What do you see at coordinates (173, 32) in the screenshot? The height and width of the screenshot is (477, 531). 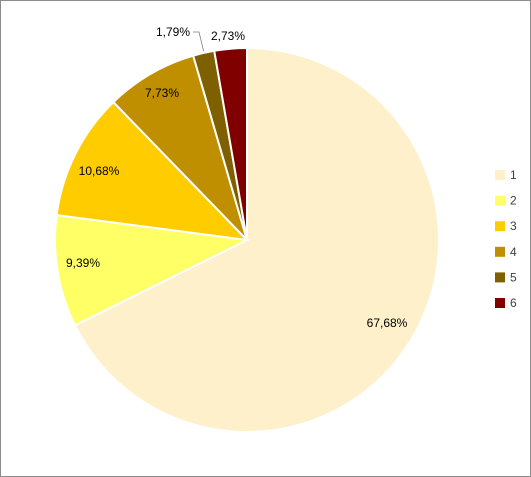 I see `data-label-5: 1,79%` at bounding box center [173, 32].